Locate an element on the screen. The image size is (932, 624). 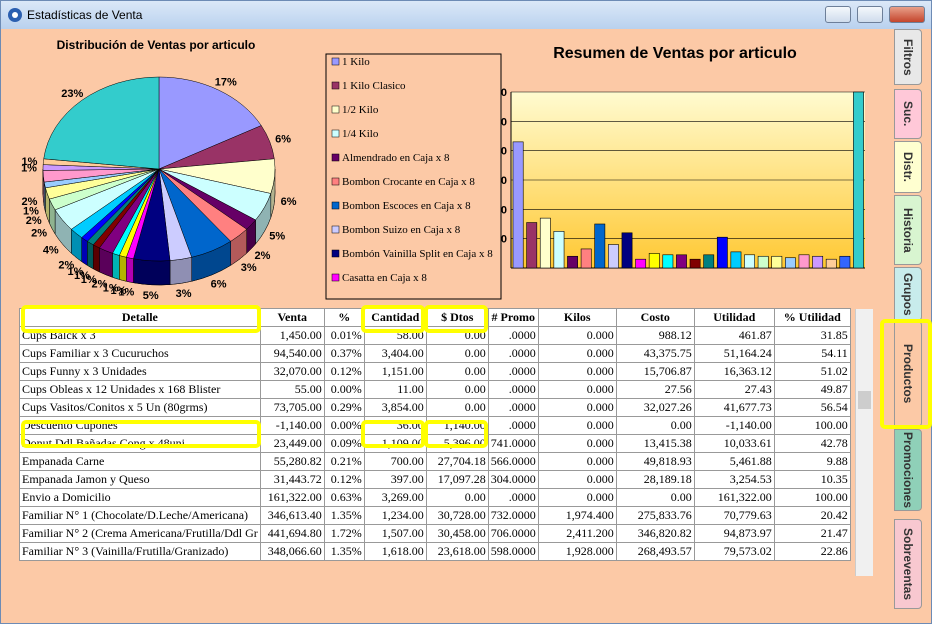
tab: Promociones is located at coordinates (908, 470).